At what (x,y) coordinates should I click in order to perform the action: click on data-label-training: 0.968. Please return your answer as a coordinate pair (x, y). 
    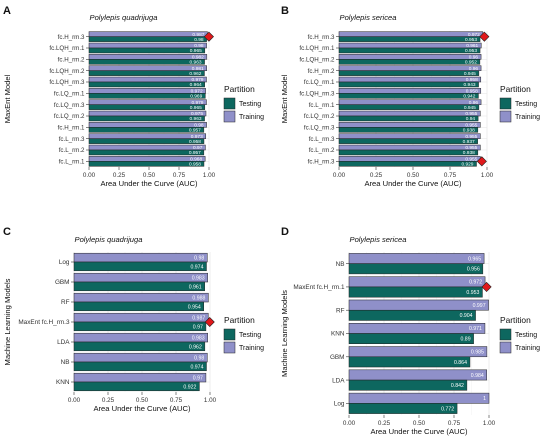
    Looking at the image, I should click on (196, 160).